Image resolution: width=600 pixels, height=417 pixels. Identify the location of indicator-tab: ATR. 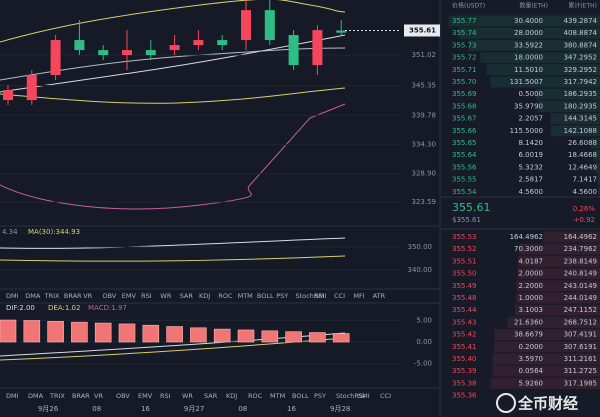
(379, 296).